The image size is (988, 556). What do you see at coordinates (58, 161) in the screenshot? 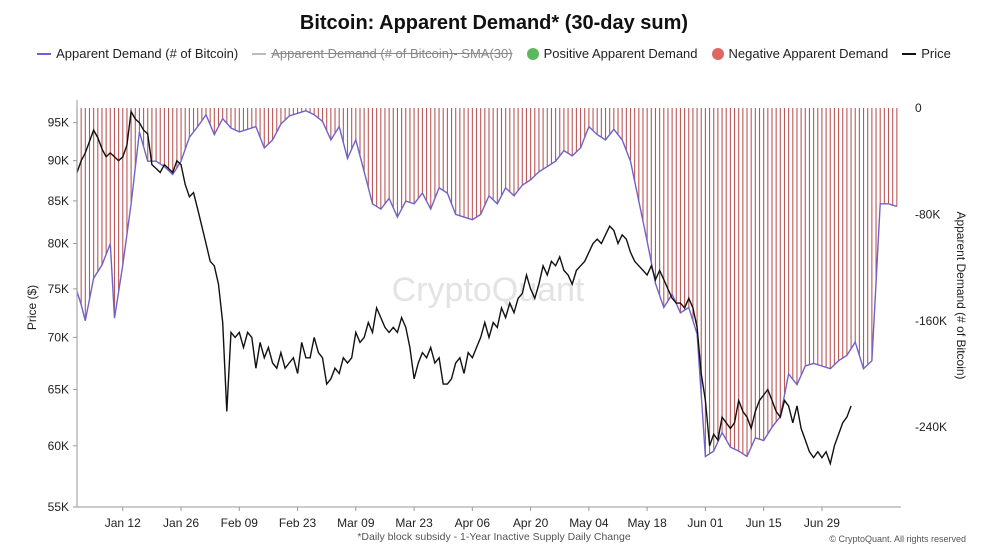
I see `y-left-tick-label: 90K` at bounding box center [58, 161].